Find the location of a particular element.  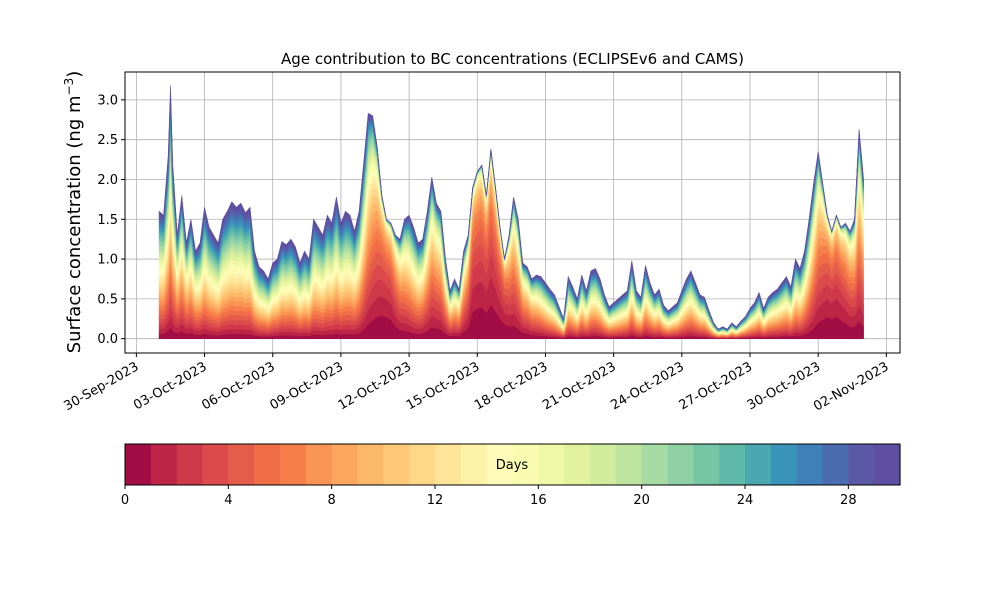

y-tick-label: 2.5 is located at coordinates (107, 140).